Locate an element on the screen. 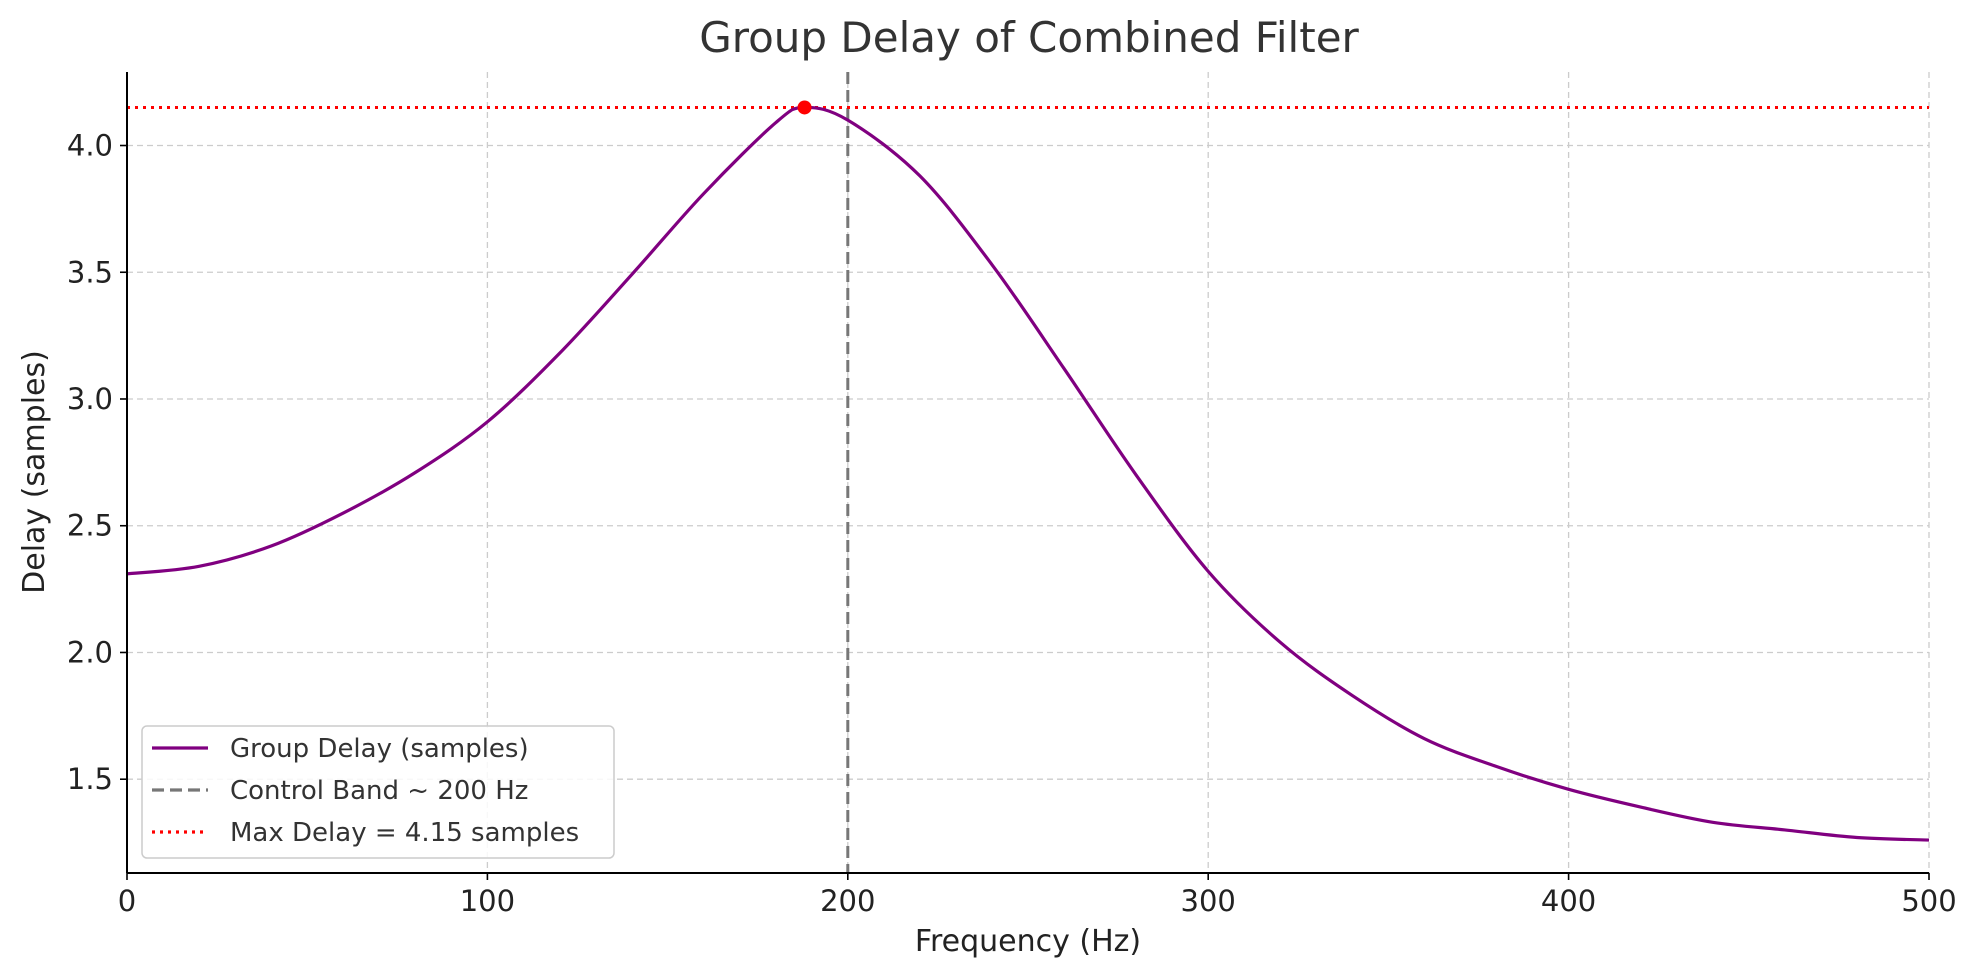 The image size is (1979, 980). markers-layer is located at coordinates (804, 107).